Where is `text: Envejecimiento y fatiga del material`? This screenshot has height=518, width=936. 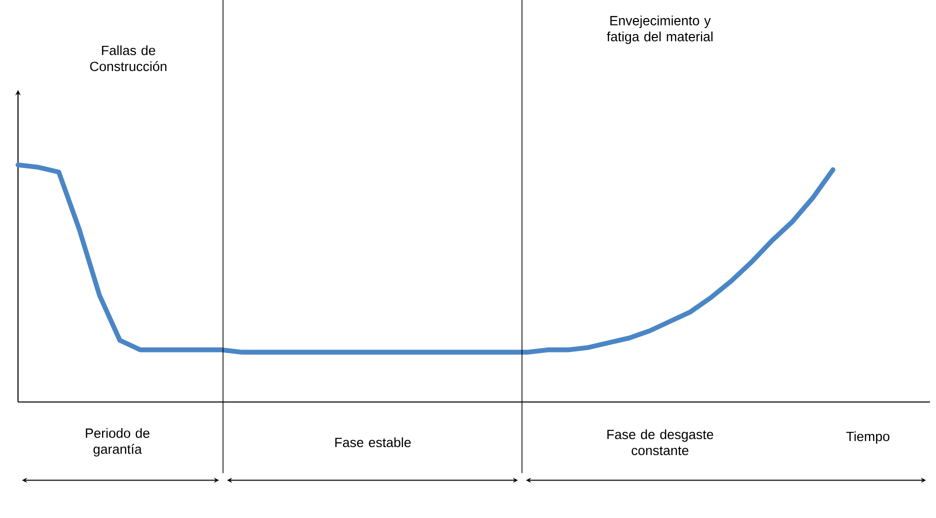 text: Envejecimiento y fatiga del material is located at coordinates (659, 30).